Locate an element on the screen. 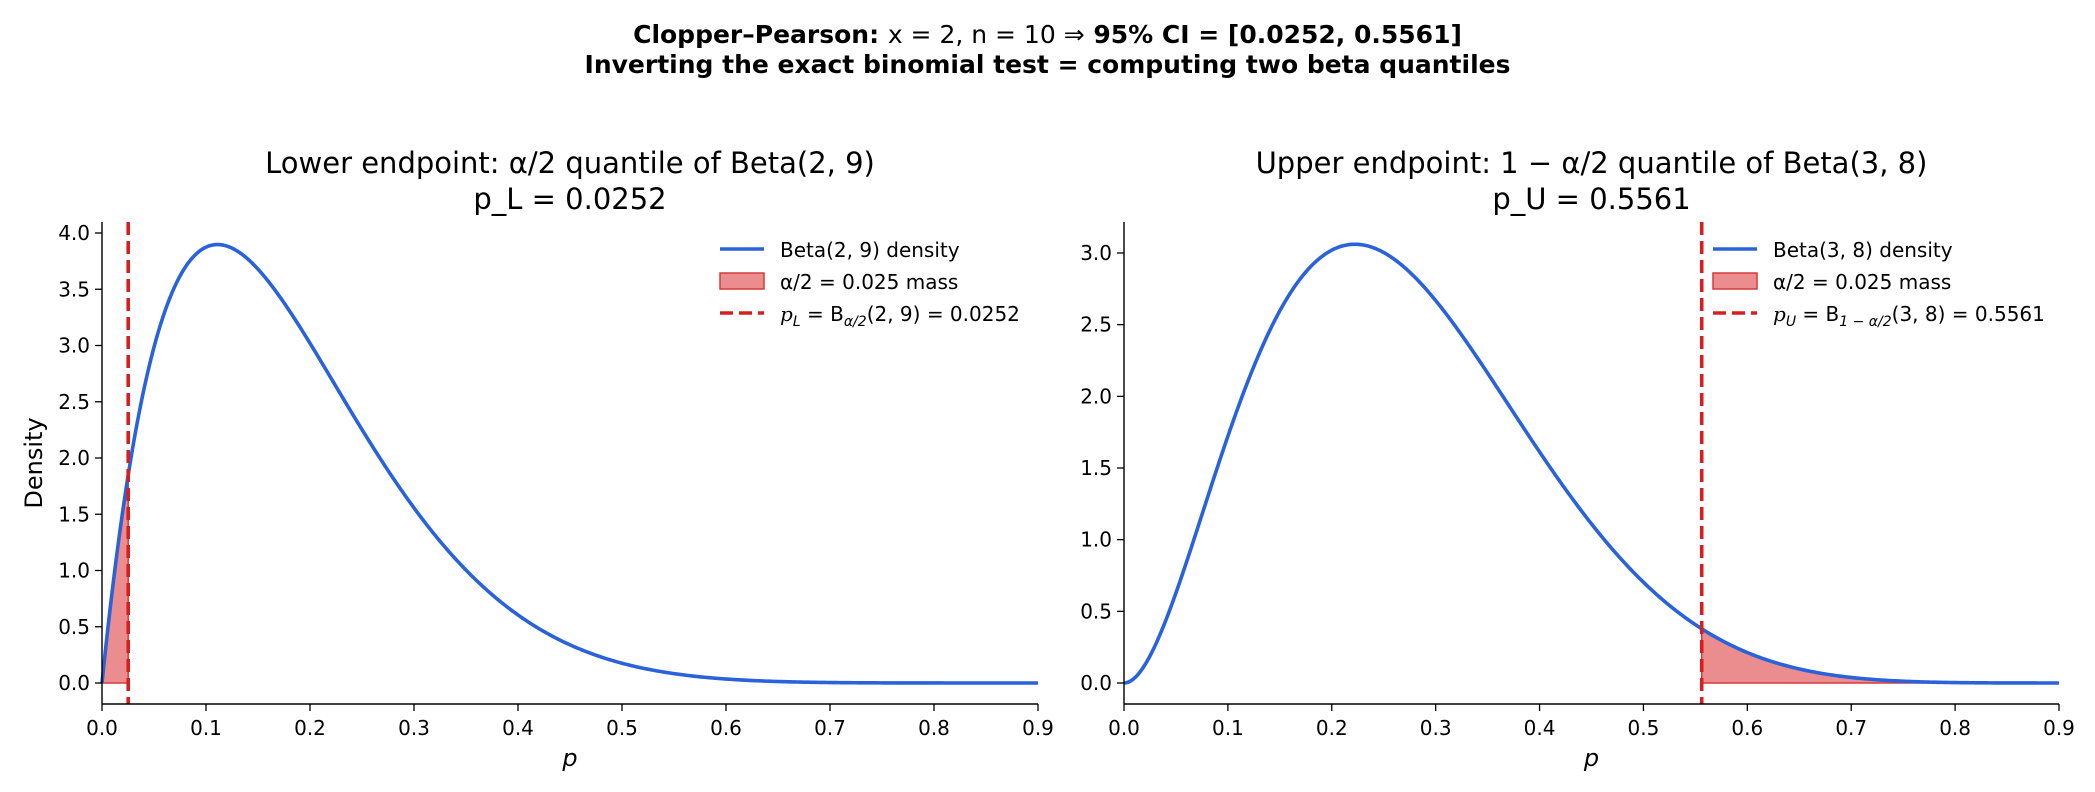 The width and height of the screenshot is (2095, 792). y-tick-label: 4.0 is located at coordinates (74, 233).